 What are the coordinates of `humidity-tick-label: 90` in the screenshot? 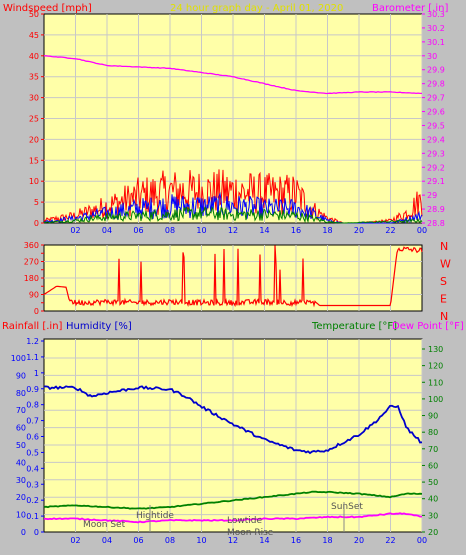 It's located at (21, 375).